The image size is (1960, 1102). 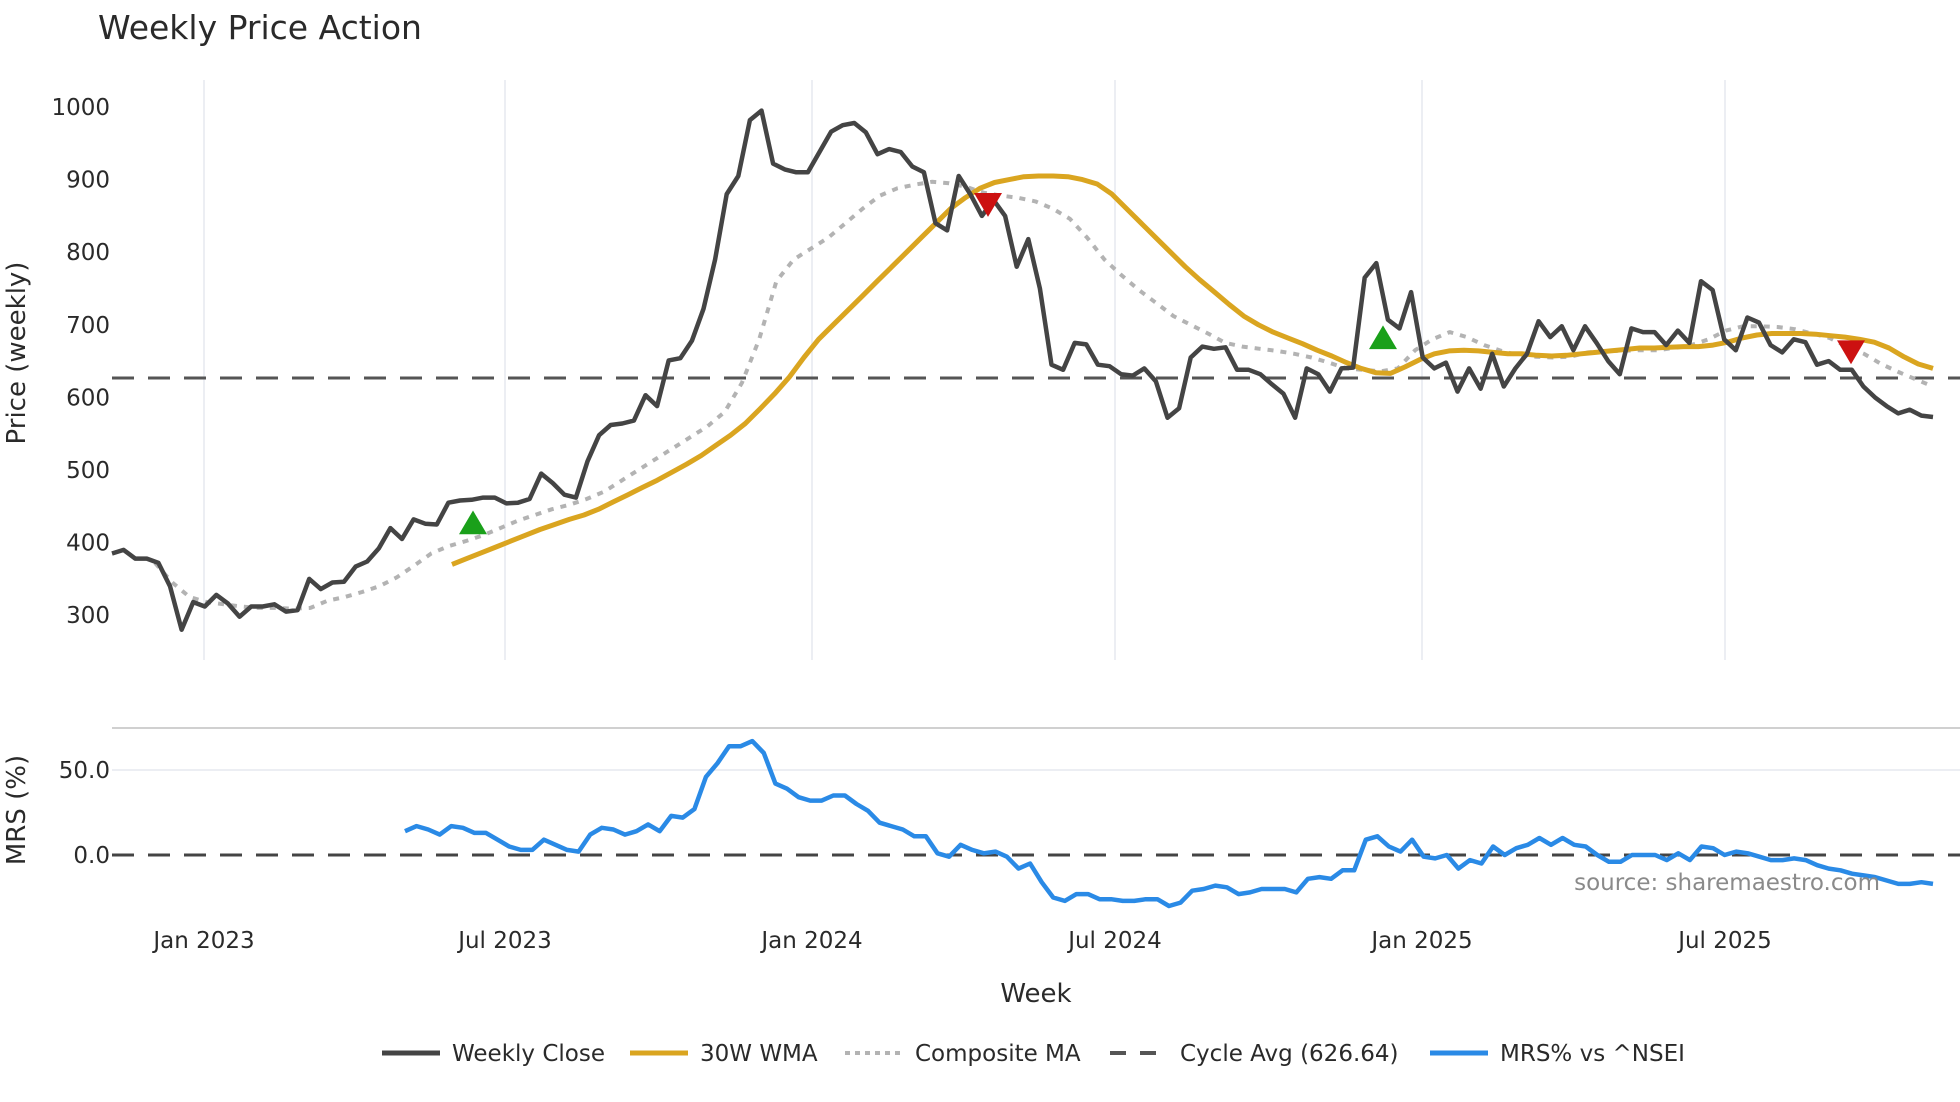 I want to click on price-y-tick-label: 900, so click(x=88, y=181).